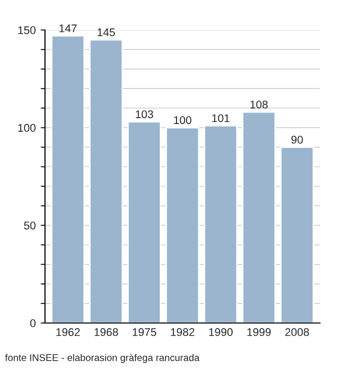  I want to click on x-tick-label: 1962, so click(68, 332).